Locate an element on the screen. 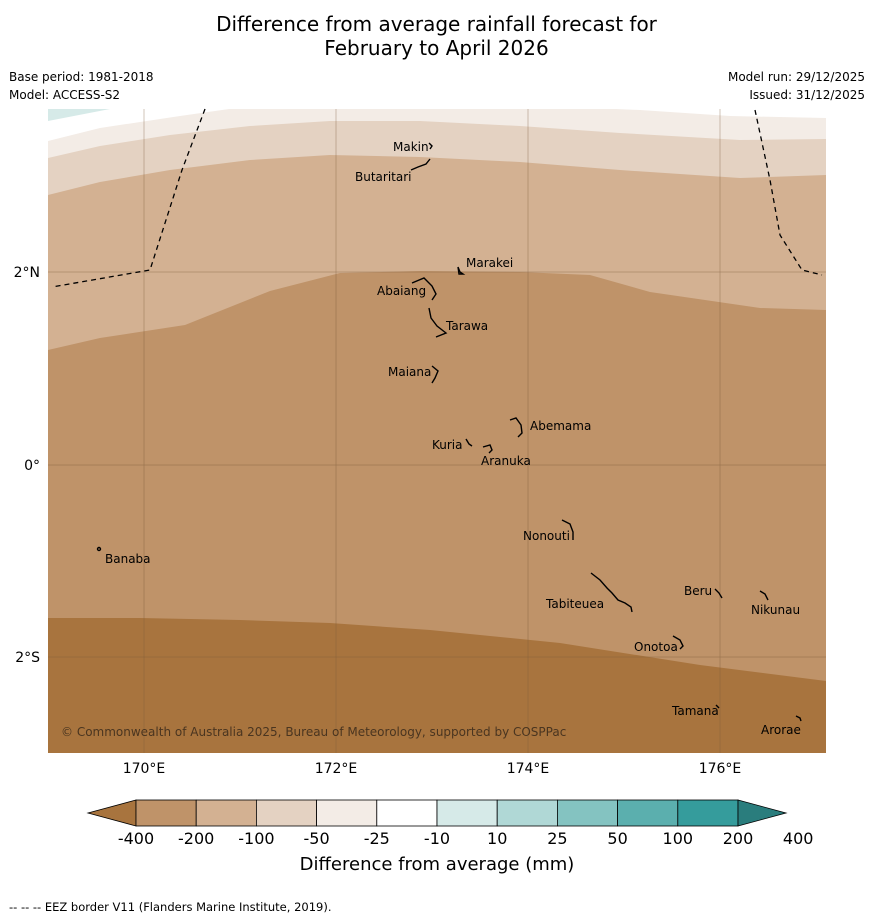  label-onotoa: Onotoa is located at coordinates (656, 647).